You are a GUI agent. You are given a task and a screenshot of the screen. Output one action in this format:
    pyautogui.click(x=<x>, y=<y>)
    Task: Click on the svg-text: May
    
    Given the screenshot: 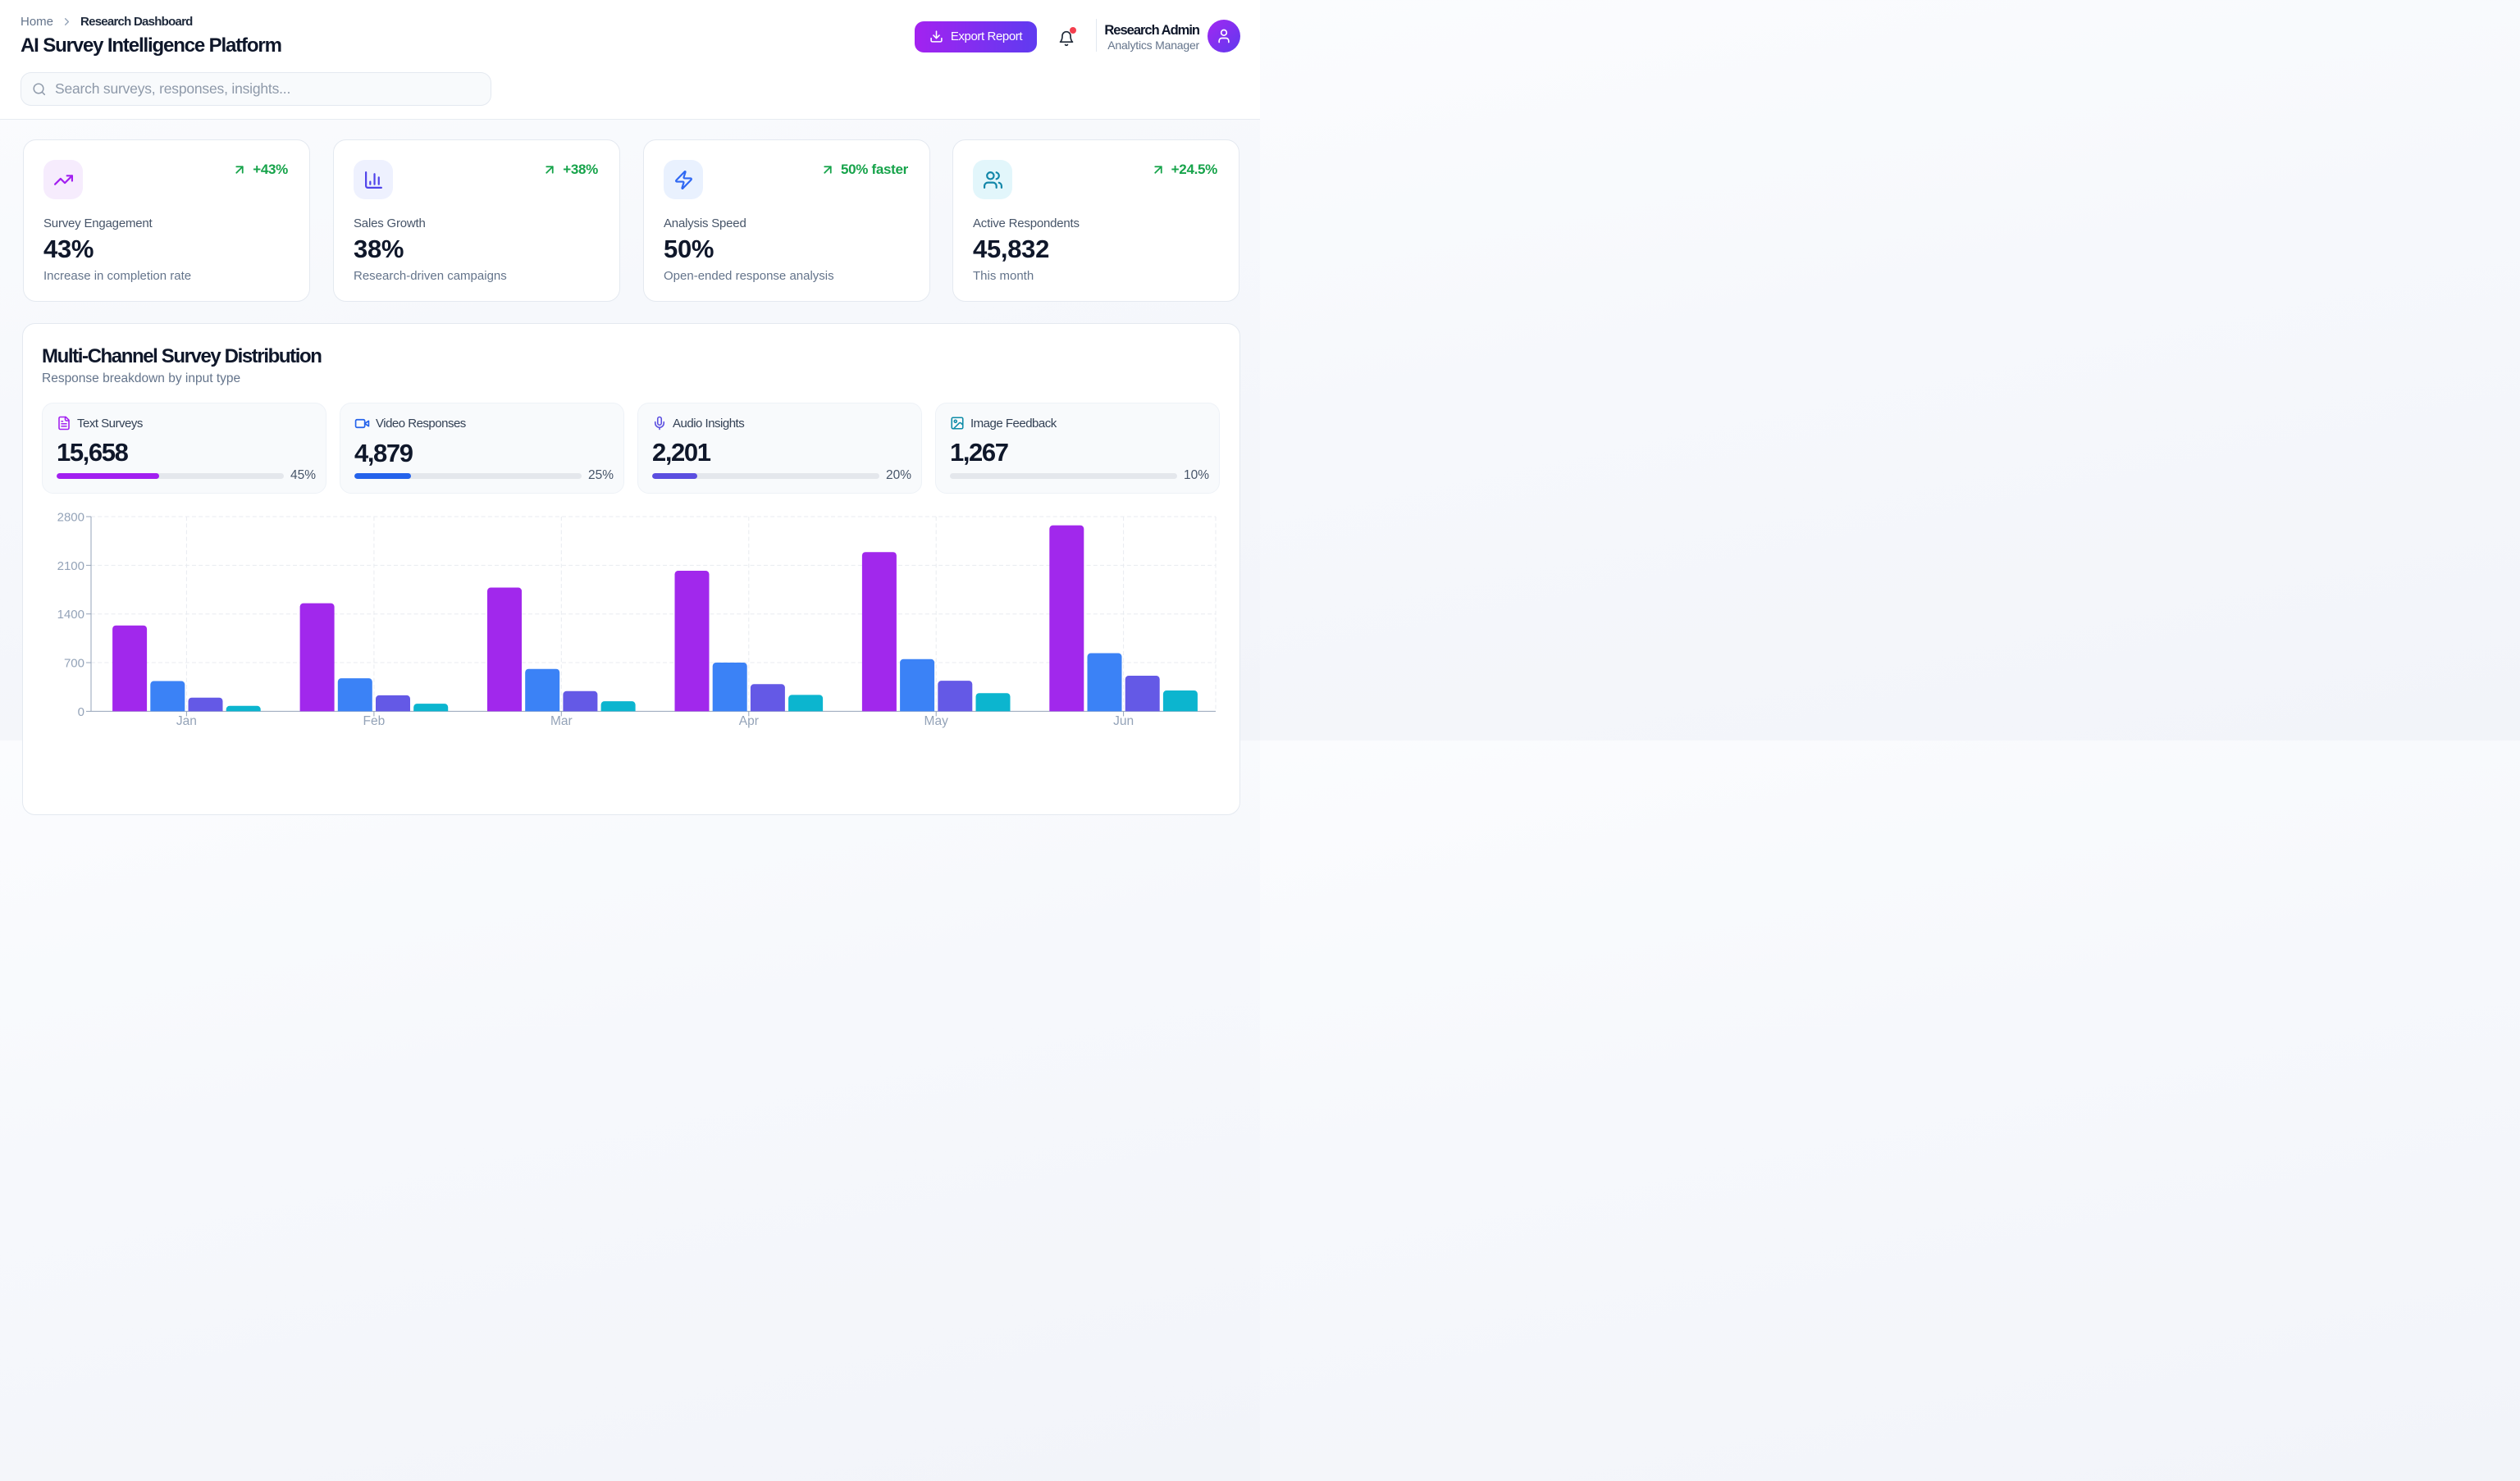 What is the action you would take?
    pyautogui.click(x=936, y=721)
    